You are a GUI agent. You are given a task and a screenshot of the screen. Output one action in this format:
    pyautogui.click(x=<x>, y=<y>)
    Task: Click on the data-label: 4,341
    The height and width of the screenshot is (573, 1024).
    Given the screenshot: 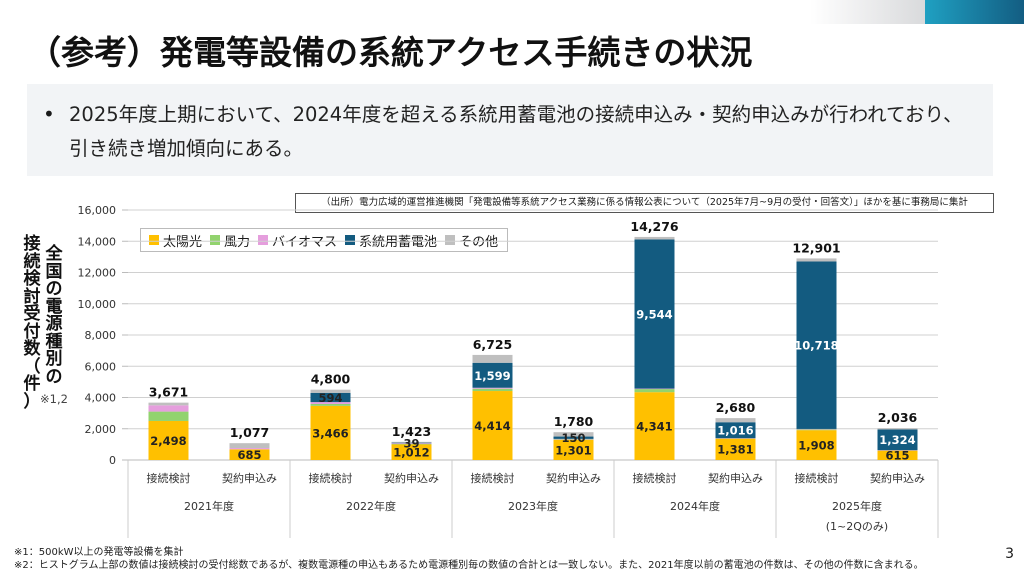 What is the action you would take?
    pyautogui.click(x=654, y=427)
    